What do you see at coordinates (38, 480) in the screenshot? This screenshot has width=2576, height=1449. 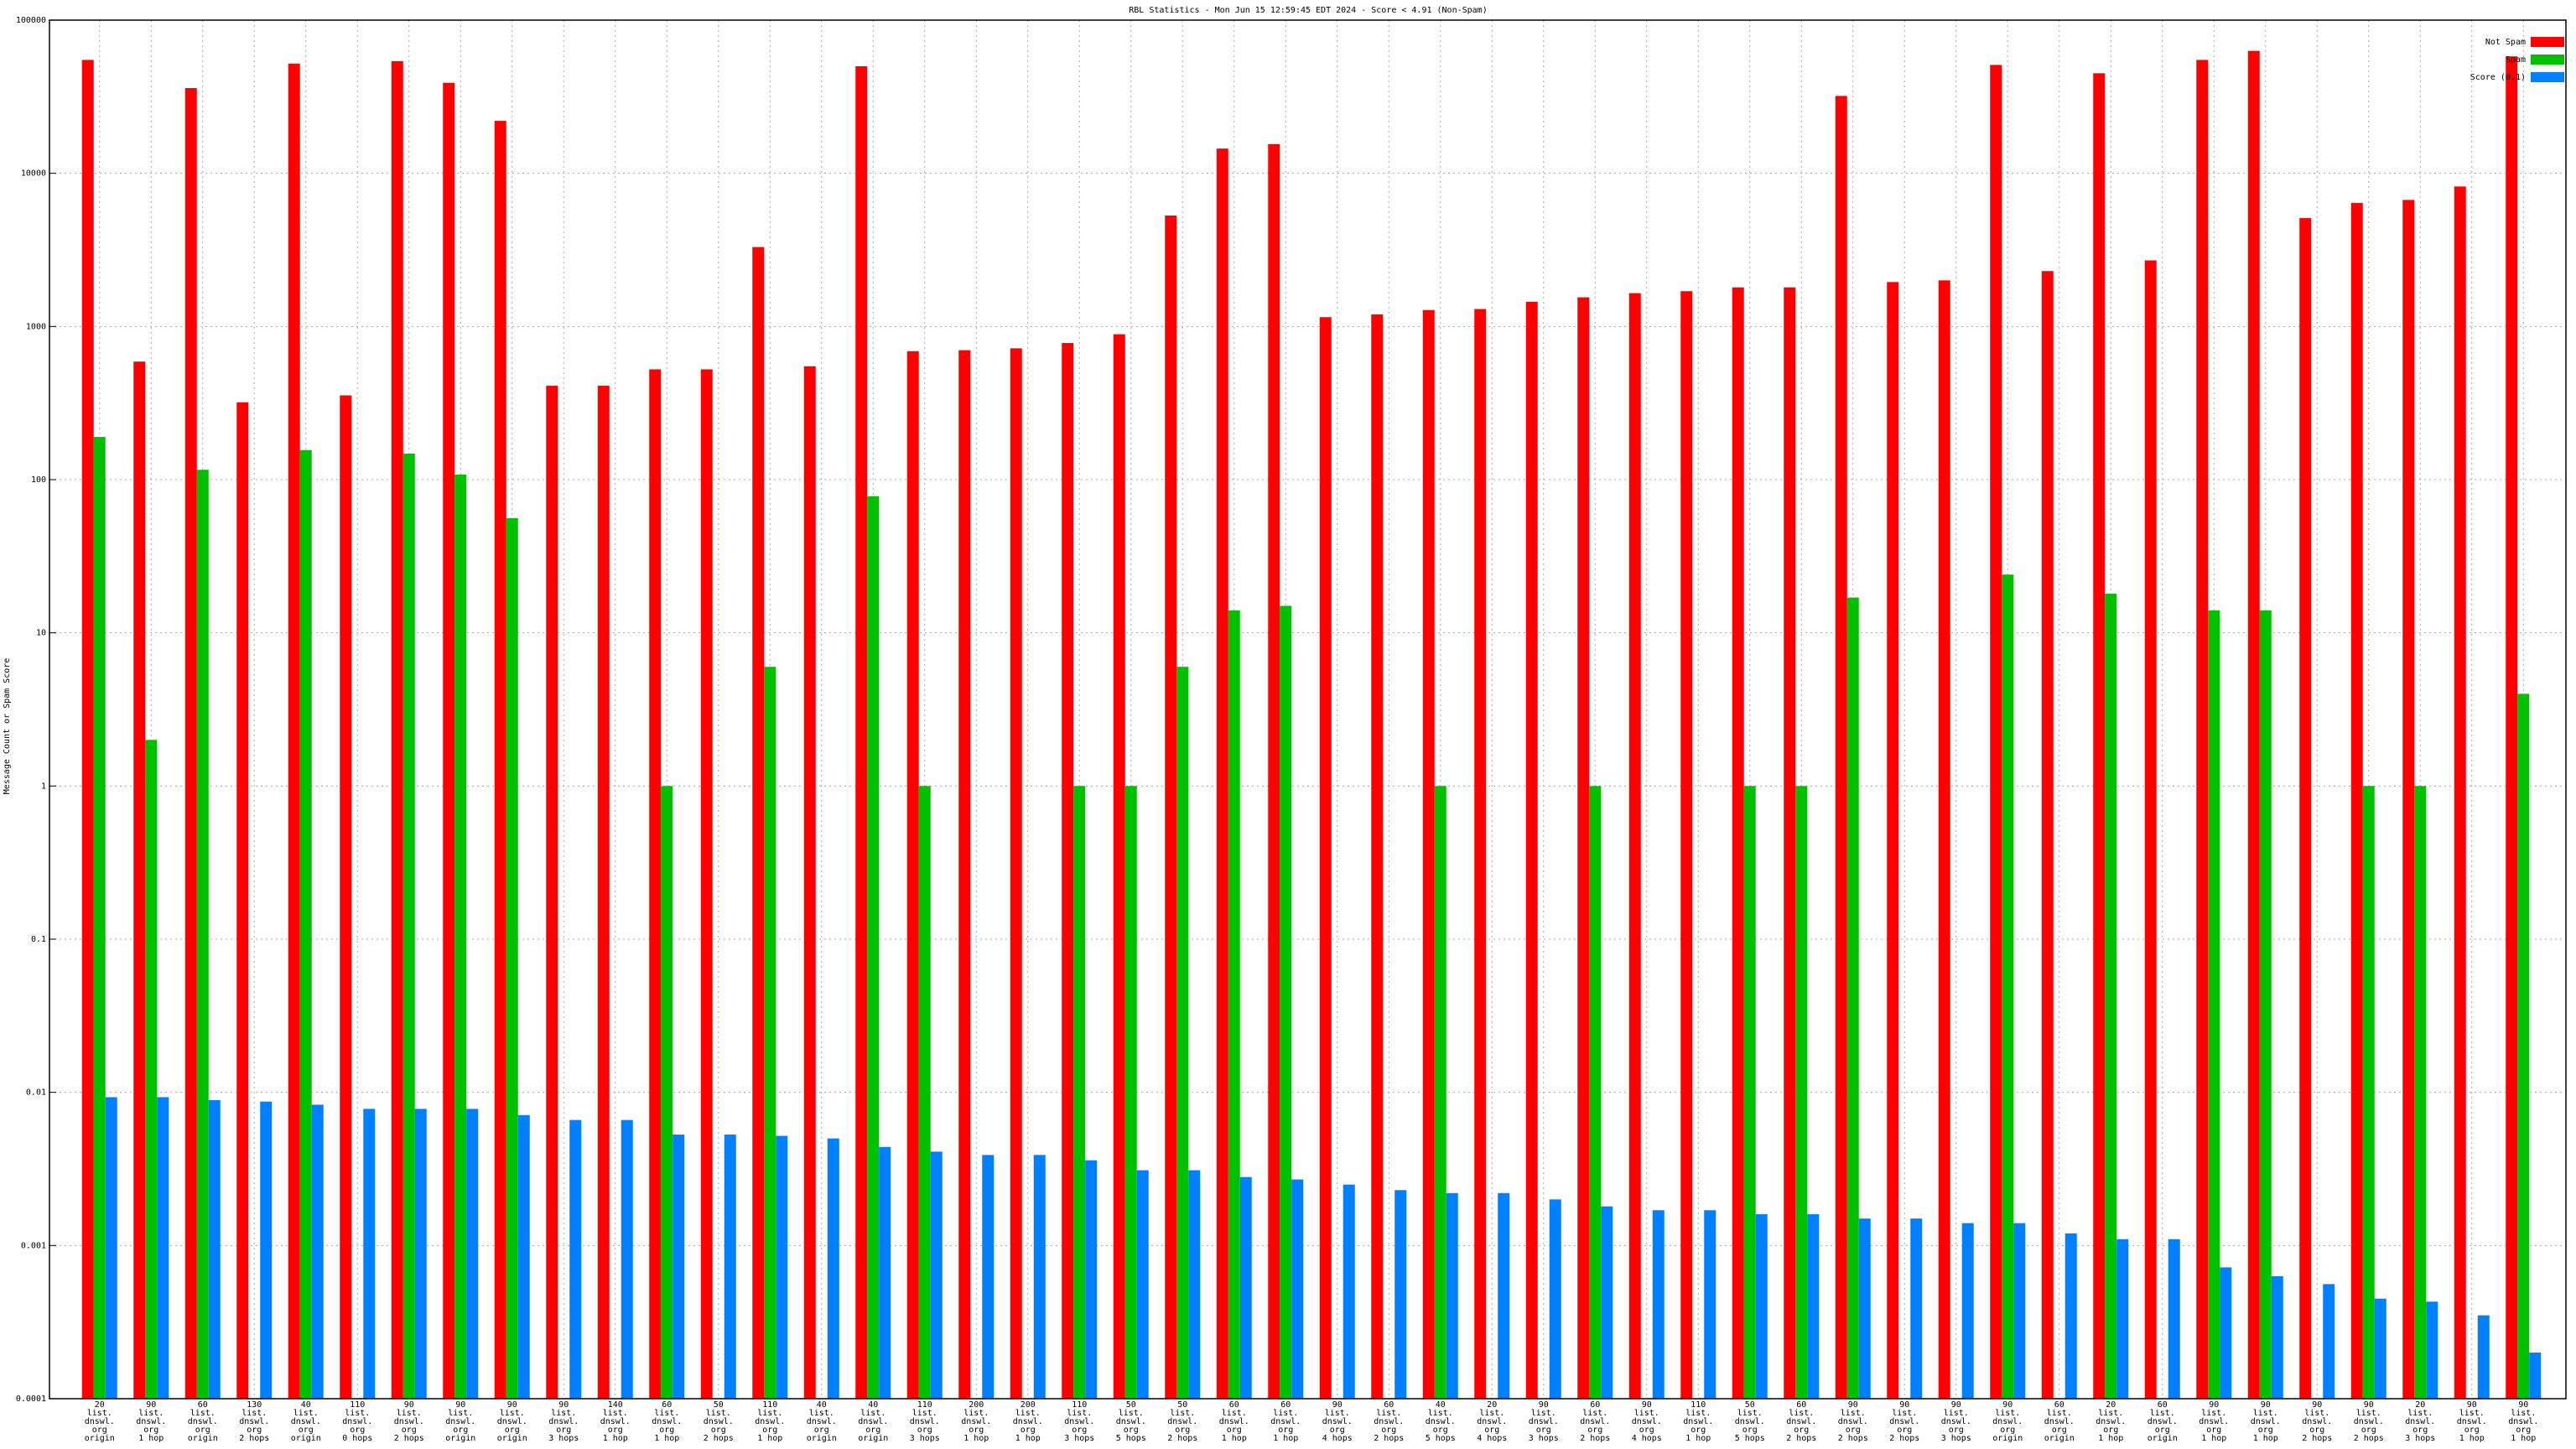 I see `y-tick-label: 100` at bounding box center [38, 480].